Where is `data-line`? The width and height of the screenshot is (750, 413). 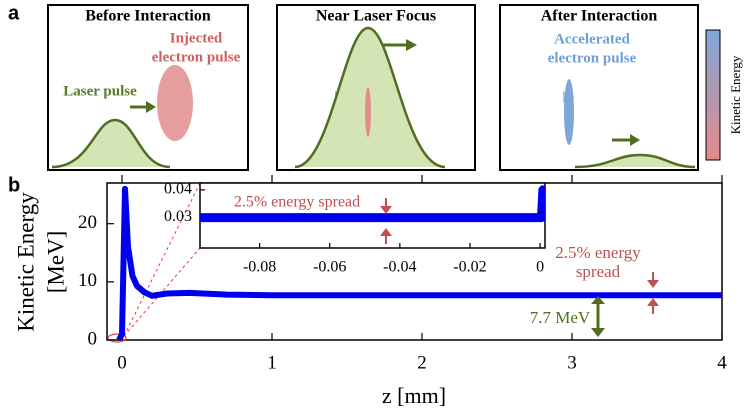 data-line is located at coordinates (372, 204).